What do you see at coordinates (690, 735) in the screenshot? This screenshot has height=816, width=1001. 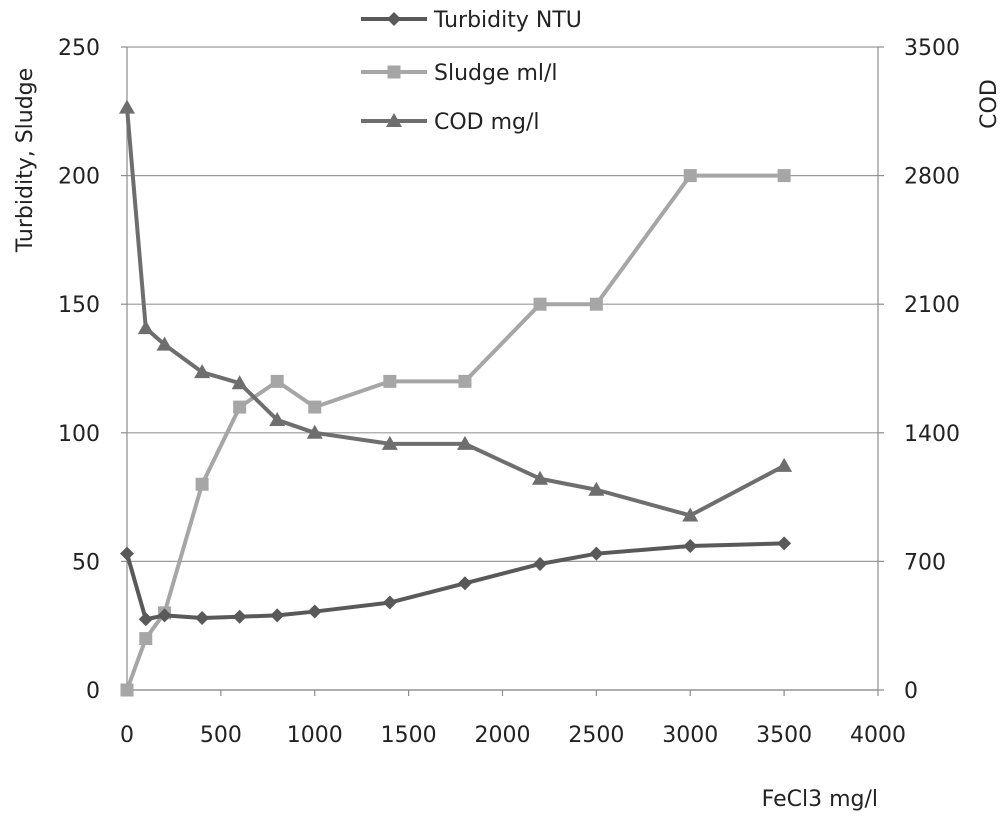 I see `x-tick-label-6: 3000` at bounding box center [690, 735].